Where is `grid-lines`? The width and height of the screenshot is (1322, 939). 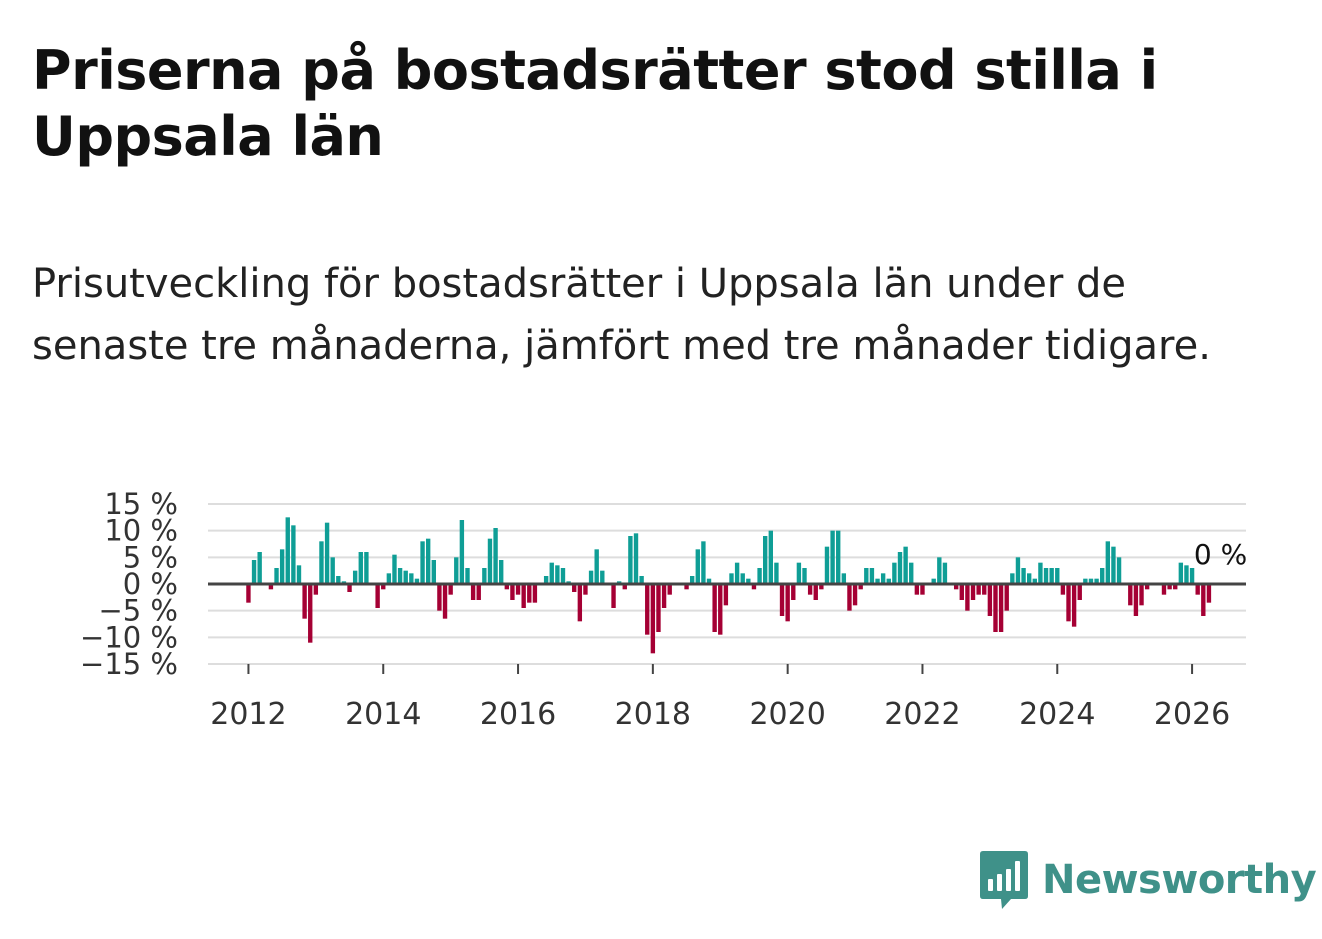 grid-lines is located at coordinates (727, 584).